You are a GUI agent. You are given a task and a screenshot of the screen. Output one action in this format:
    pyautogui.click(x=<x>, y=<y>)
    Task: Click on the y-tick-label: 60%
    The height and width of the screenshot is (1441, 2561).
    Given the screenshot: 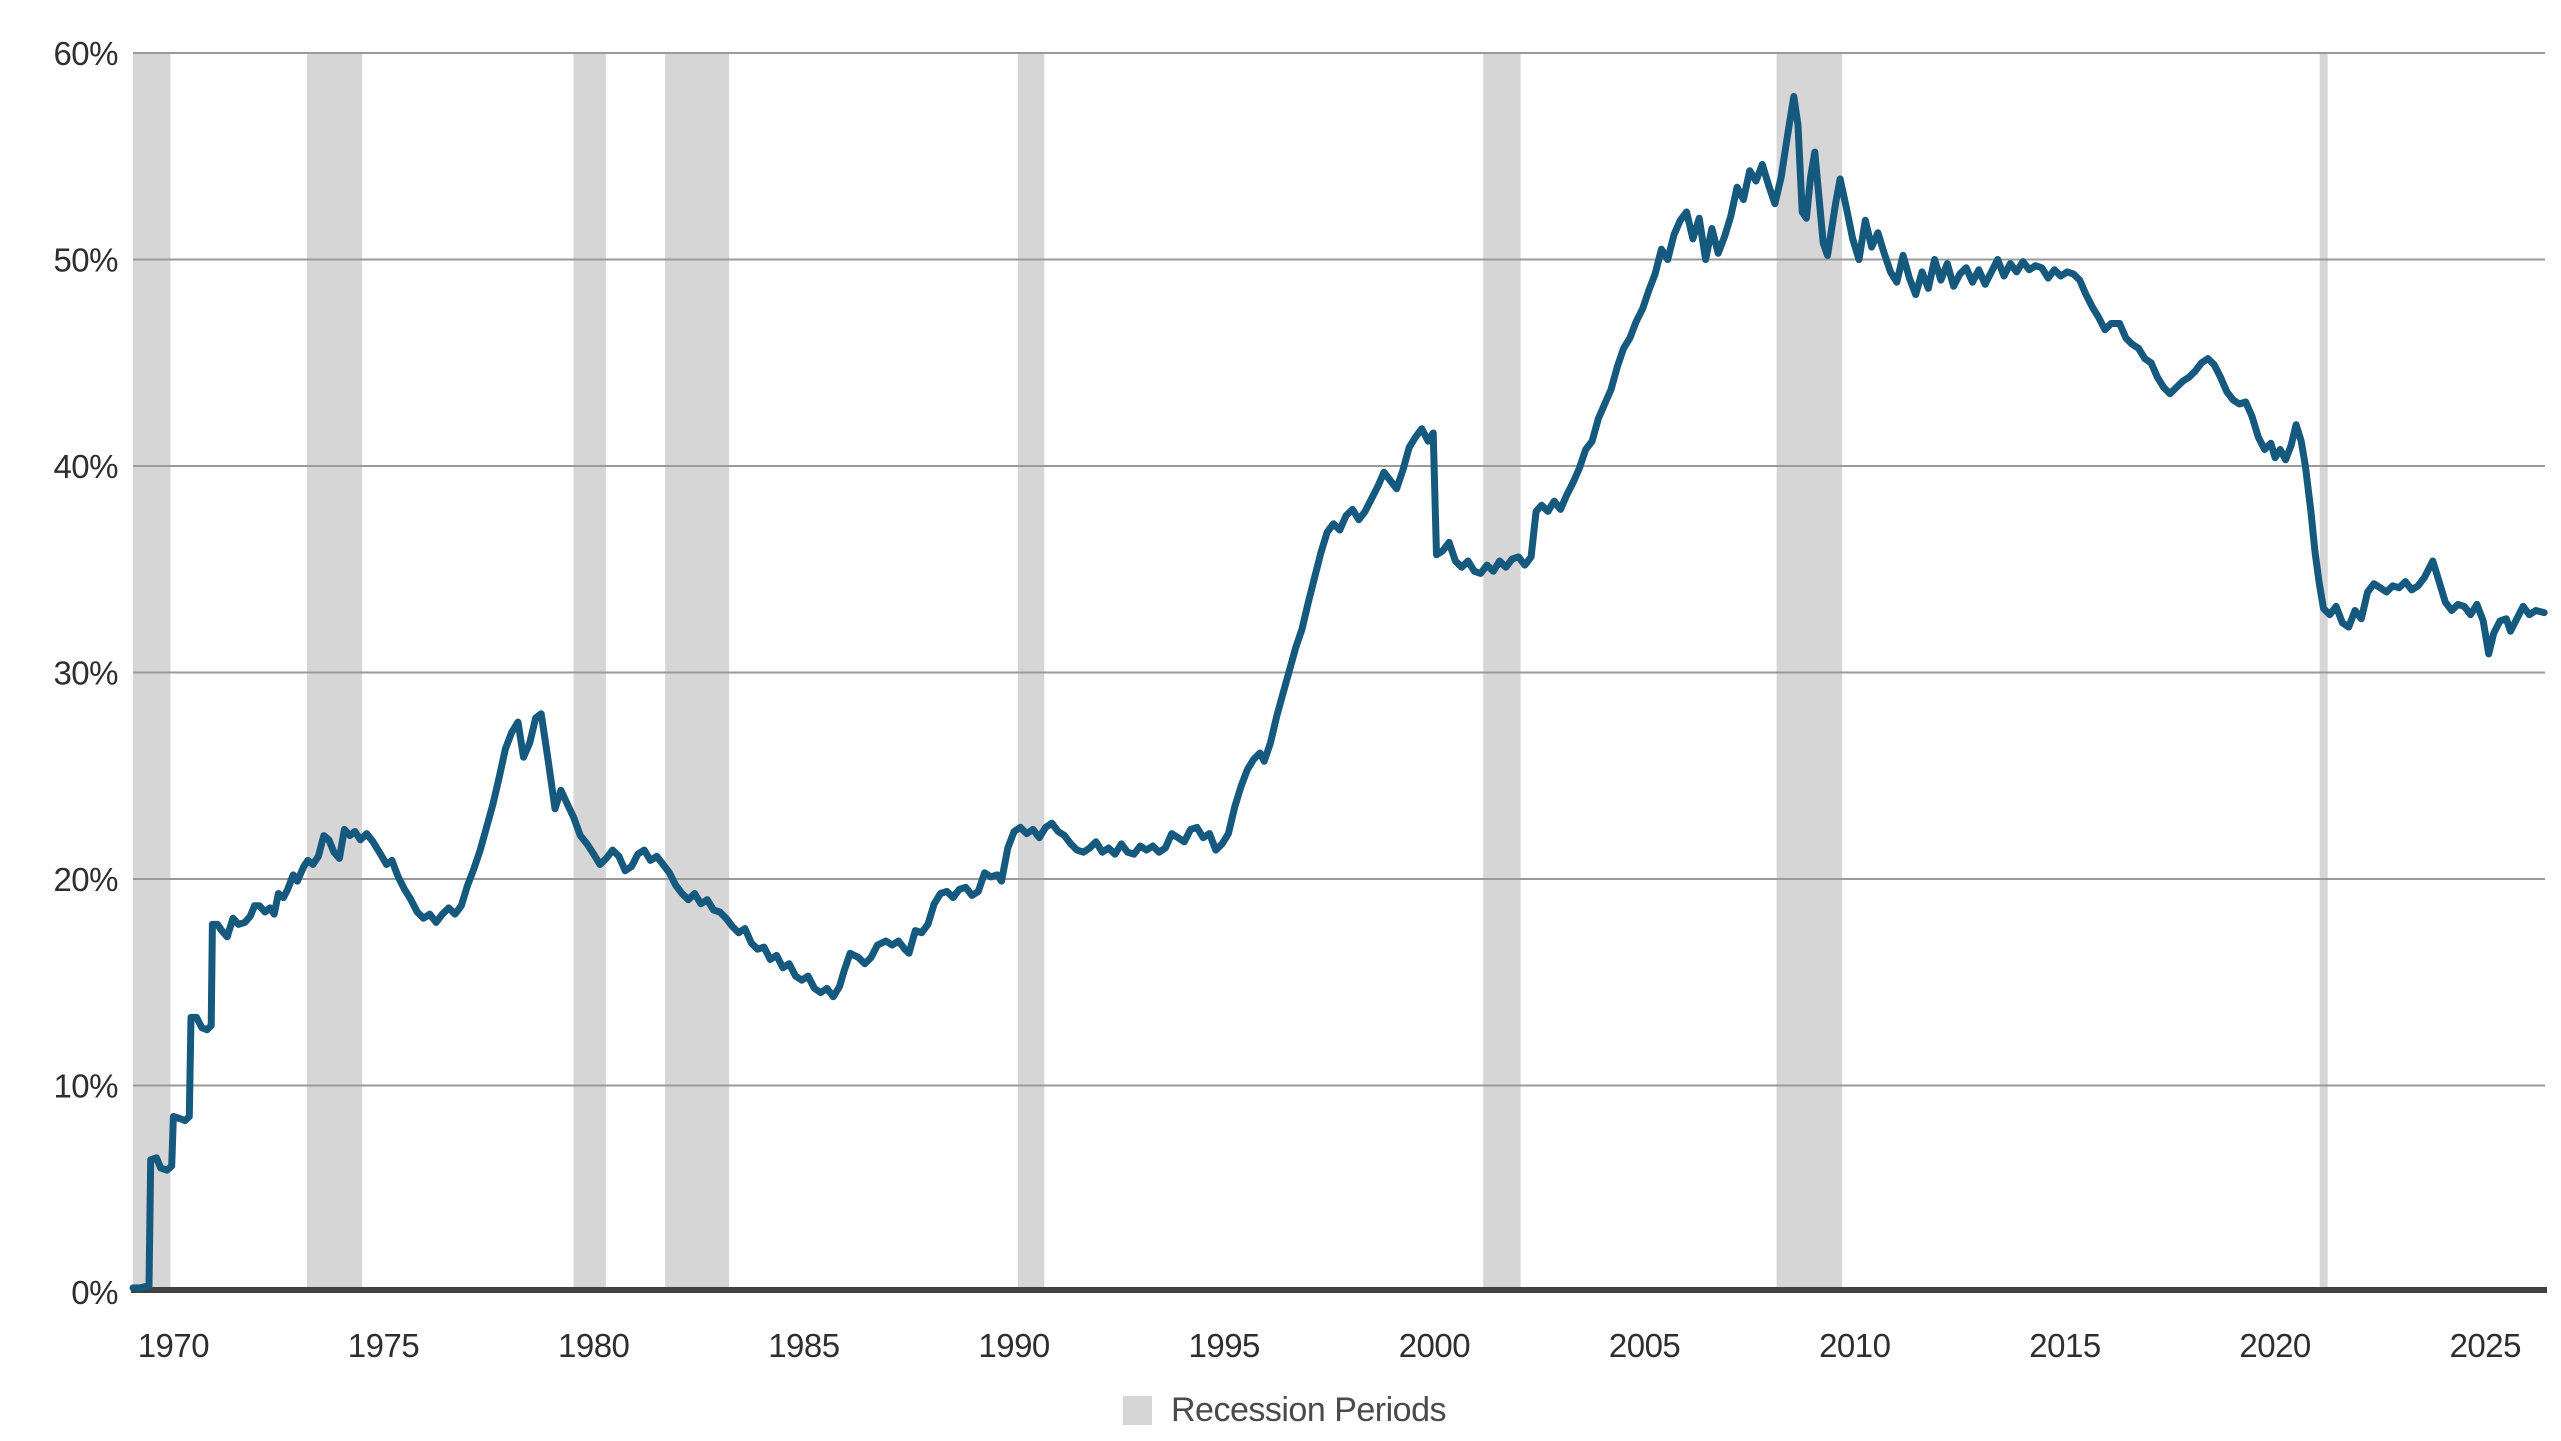 What is the action you would take?
    pyautogui.click(x=85, y=53)
    